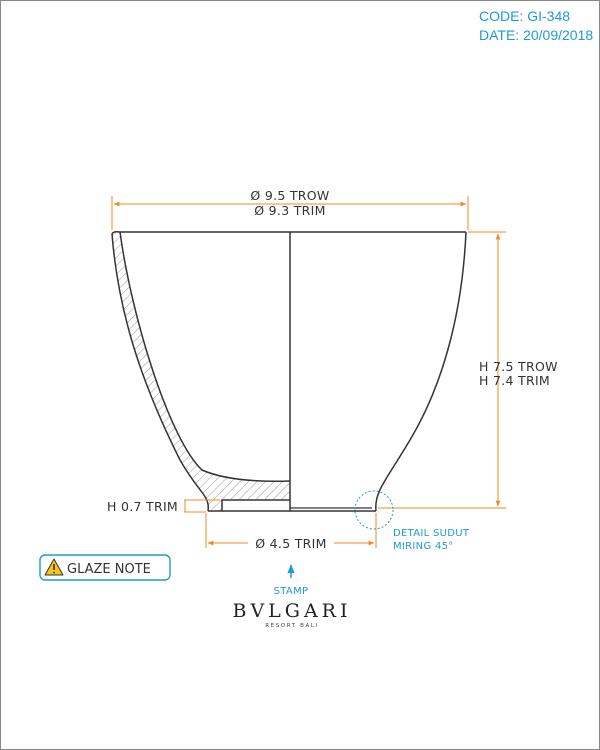  I want to click on glaze-note-frame, so click(105, 567).